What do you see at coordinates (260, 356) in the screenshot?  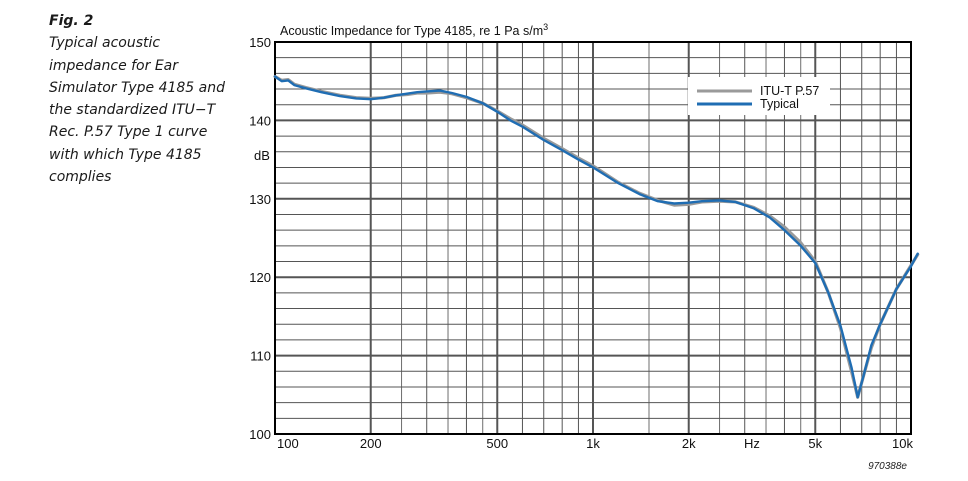 I see `y-tick-label: 110` at bounding box center [260, 356].